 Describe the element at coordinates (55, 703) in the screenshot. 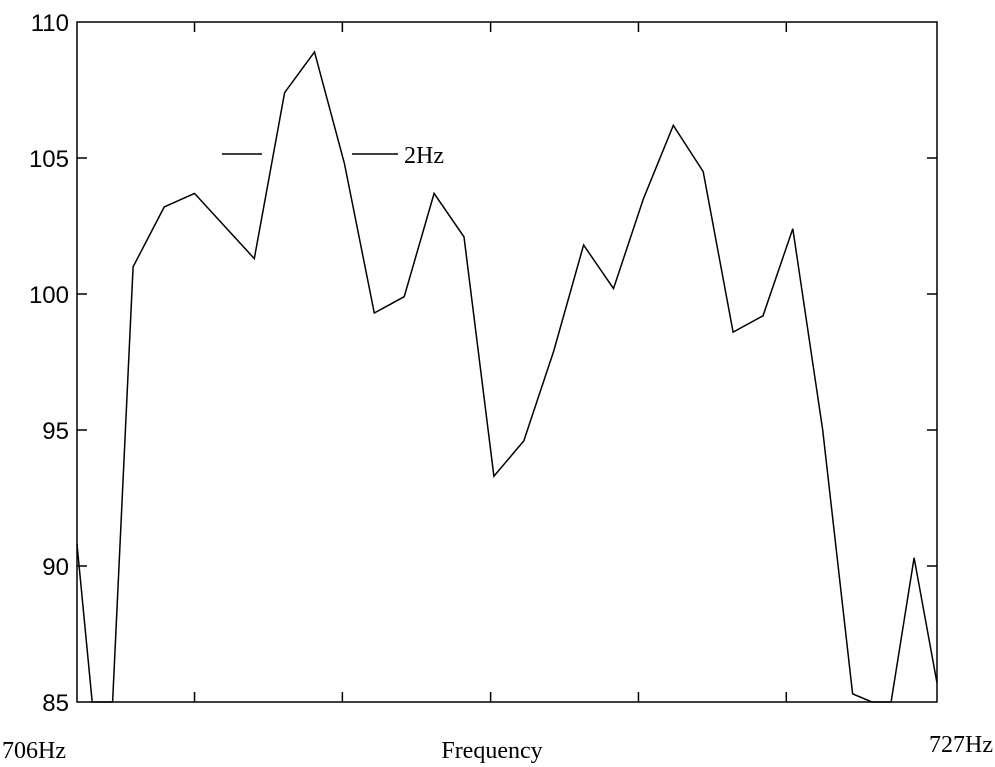

I see `y-tick-label: 85` at that location.